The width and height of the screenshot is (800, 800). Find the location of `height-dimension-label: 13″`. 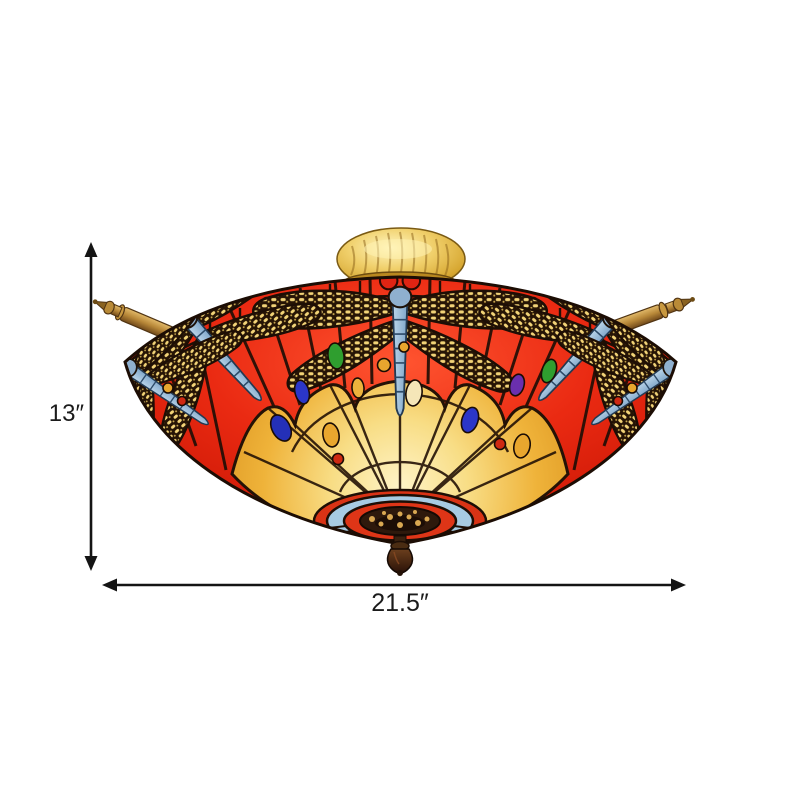

height-dimension-label: 13″ is located at coordinates (67, 413).